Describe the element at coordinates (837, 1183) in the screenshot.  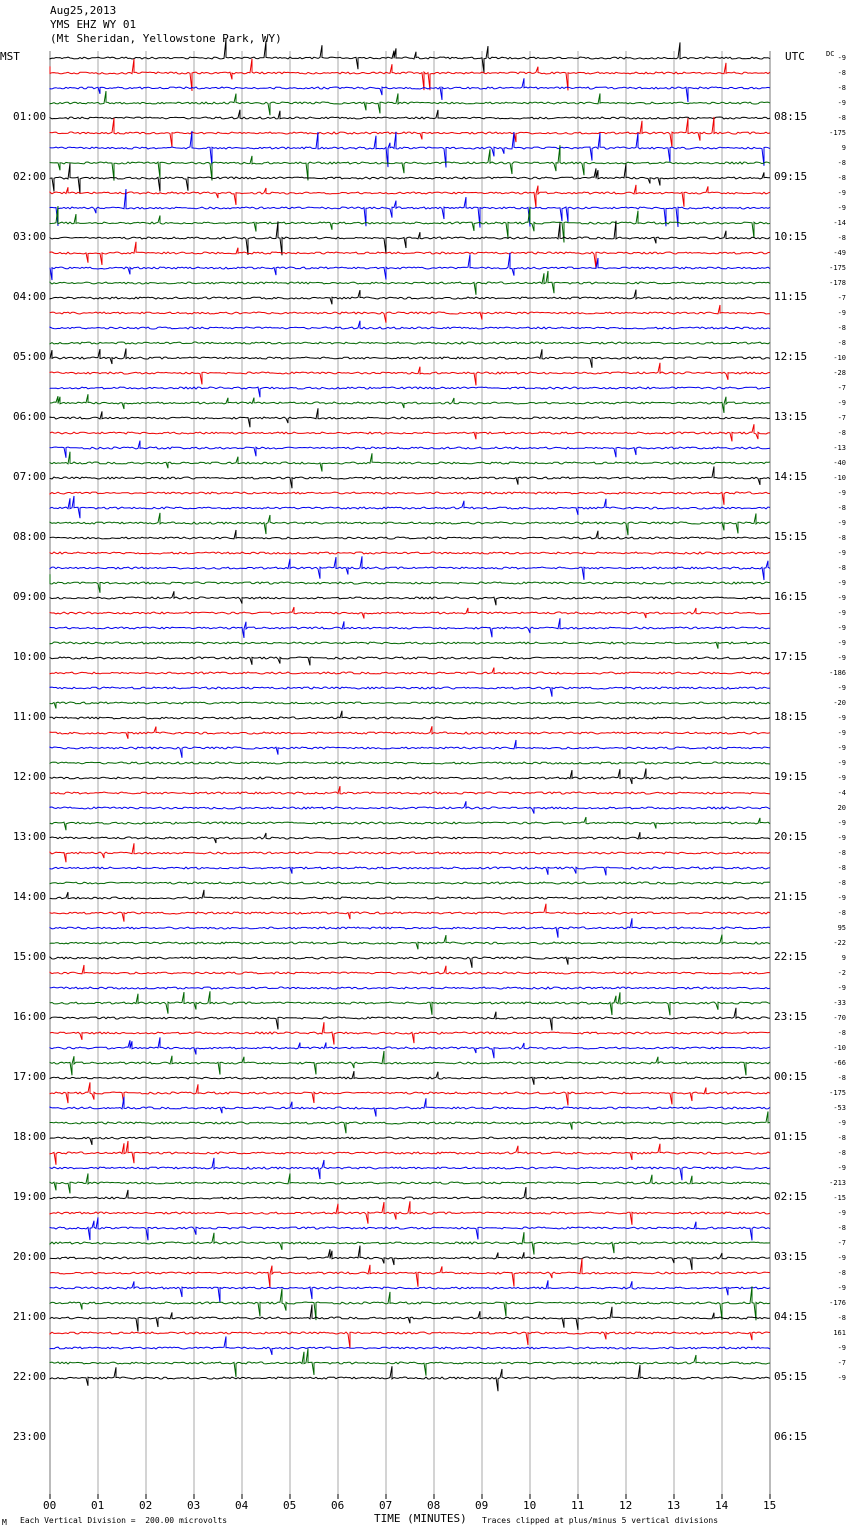
I see `dc-offset-label: -213` at that location.